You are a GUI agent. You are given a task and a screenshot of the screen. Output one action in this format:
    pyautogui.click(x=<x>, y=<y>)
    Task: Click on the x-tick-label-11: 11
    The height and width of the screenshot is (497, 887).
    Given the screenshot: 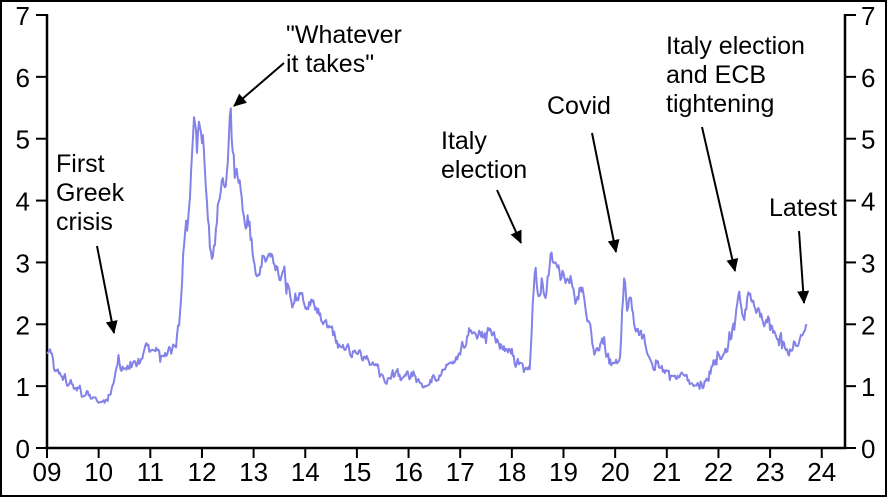 What is the action you would take?
    pyautogui.click(x=150, y=472)
    